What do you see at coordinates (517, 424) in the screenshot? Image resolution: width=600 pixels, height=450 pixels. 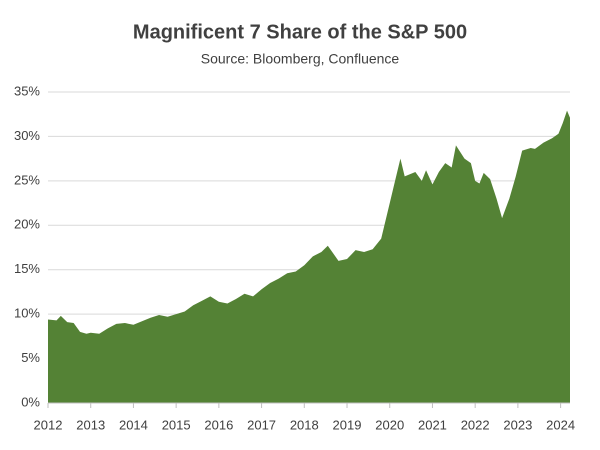 I see `x-tick-label: 2023` at bounding box center [517, 424].